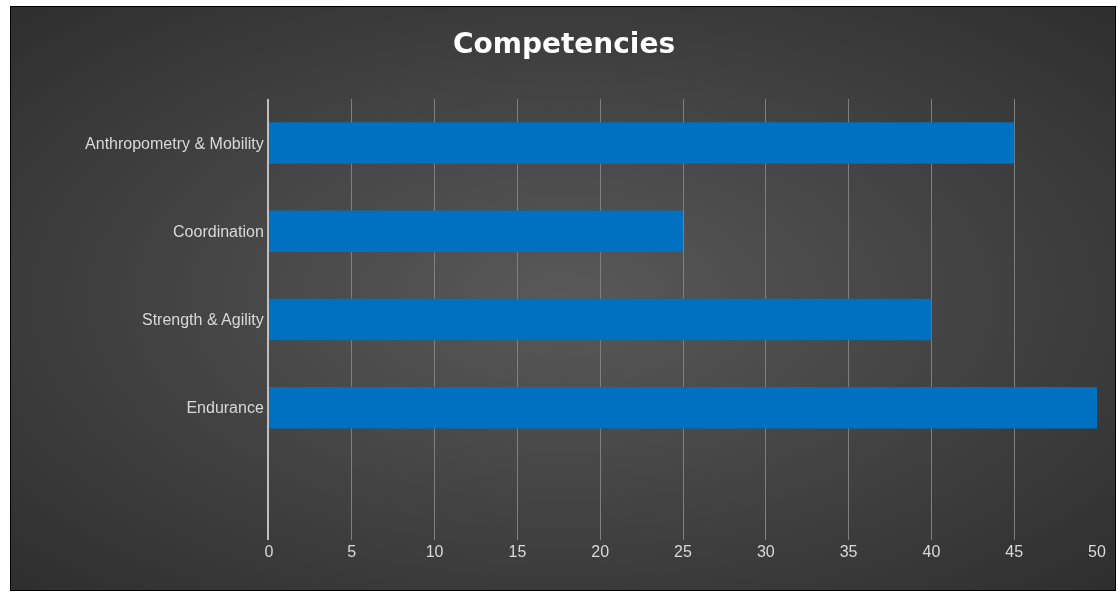  What do you see at coordinates (1097, 551) in the screenshot?
I see `x-tick-label: 50` at bounding box center [1097, 551].